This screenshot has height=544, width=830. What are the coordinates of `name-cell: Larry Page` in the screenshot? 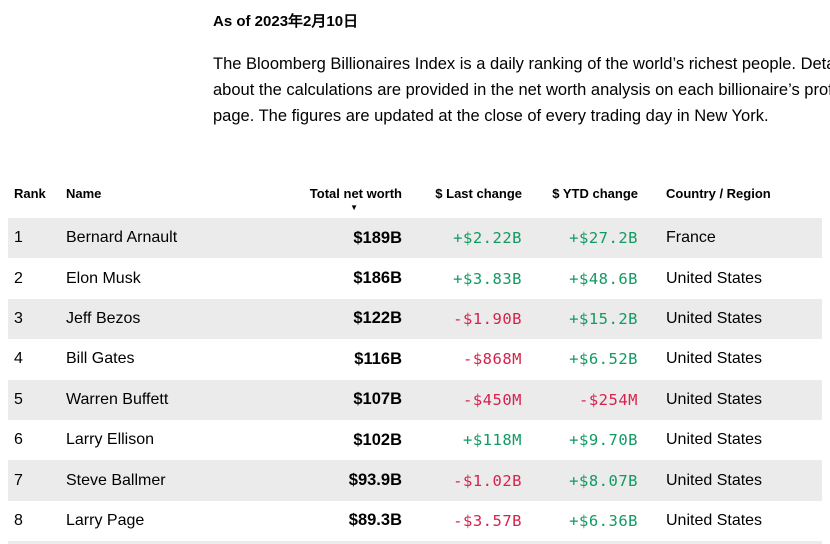 It's located at (105, 520).